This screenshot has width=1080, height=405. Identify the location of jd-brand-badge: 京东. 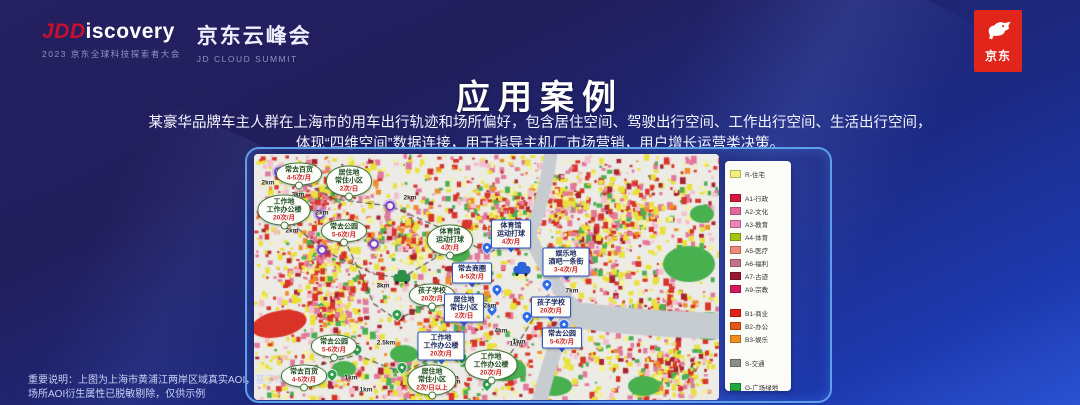
(998, 41).